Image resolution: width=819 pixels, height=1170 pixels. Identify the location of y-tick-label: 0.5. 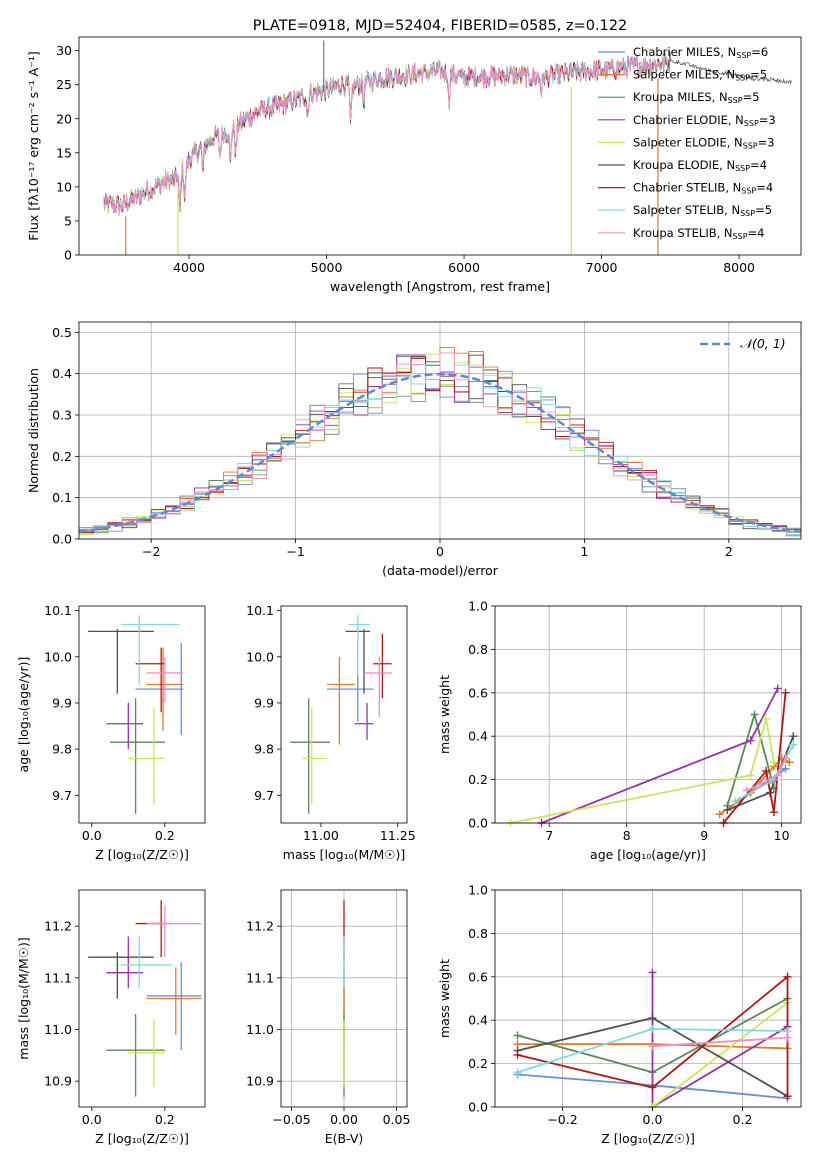
(62, 332).